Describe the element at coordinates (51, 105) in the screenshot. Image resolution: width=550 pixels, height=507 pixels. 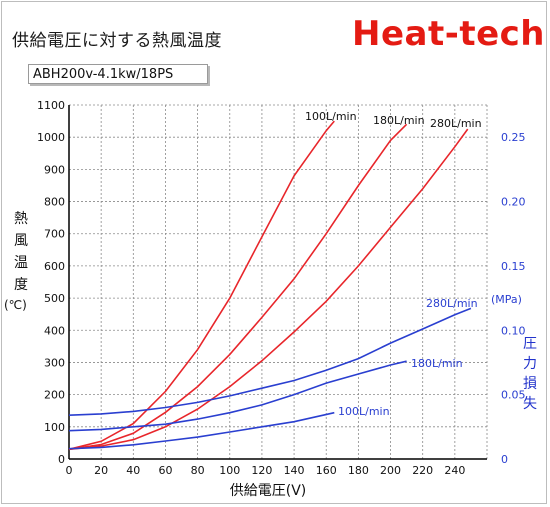
I see `y-tick-label: 1100` at that location.